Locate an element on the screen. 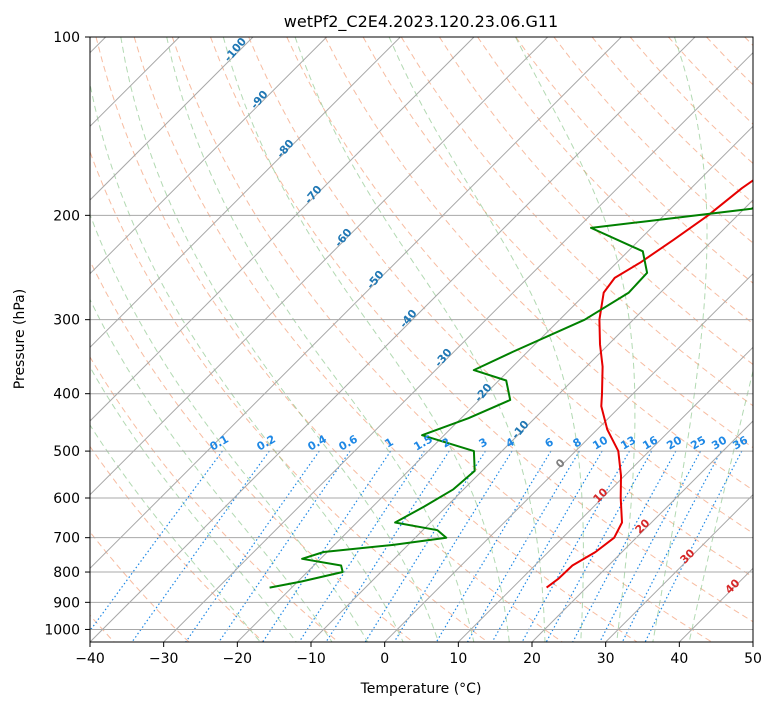 This screenshot has height=708, width=775. x-tick-label: −30 is located at coordinates (164, 659).